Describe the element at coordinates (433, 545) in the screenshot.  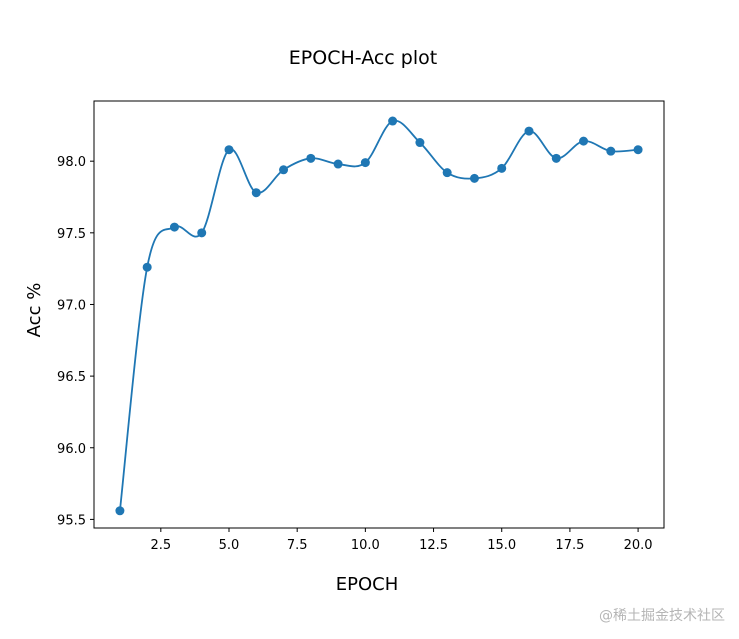
I see `x-tick-label: 12.5` at that location.